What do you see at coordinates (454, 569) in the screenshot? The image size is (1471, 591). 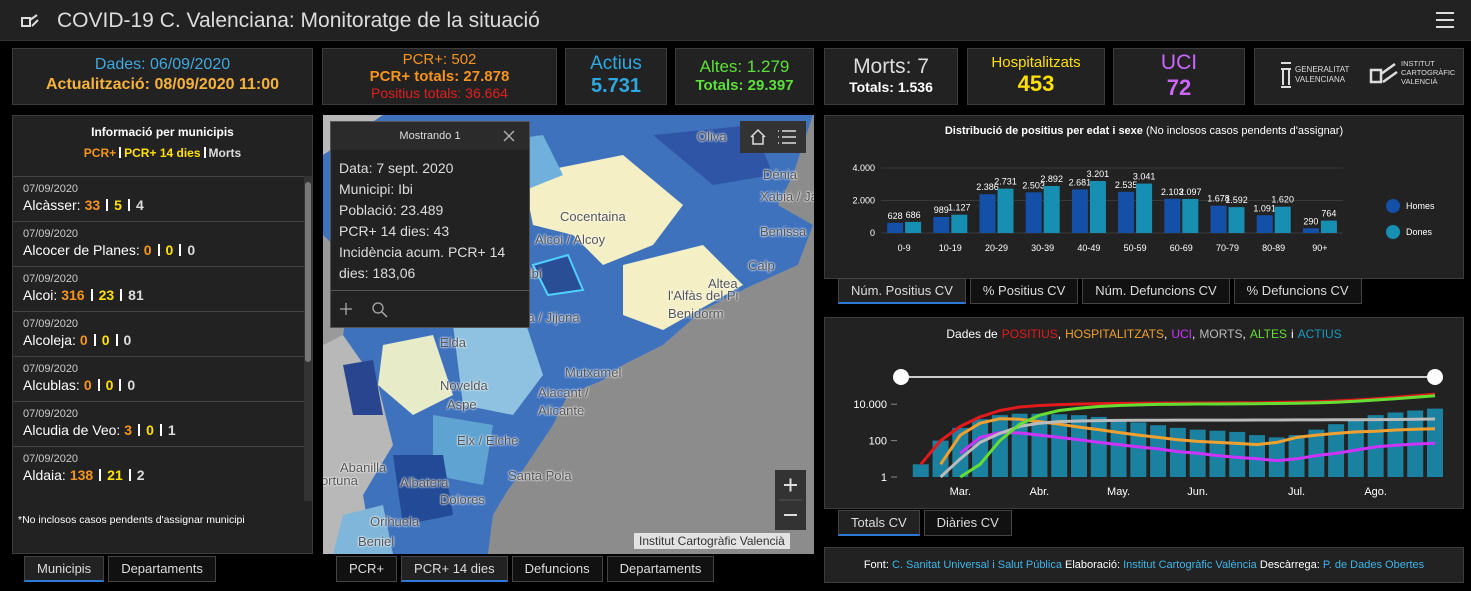 I see `tab: PCR+ 14 dies` at bounding box center [454, 569].